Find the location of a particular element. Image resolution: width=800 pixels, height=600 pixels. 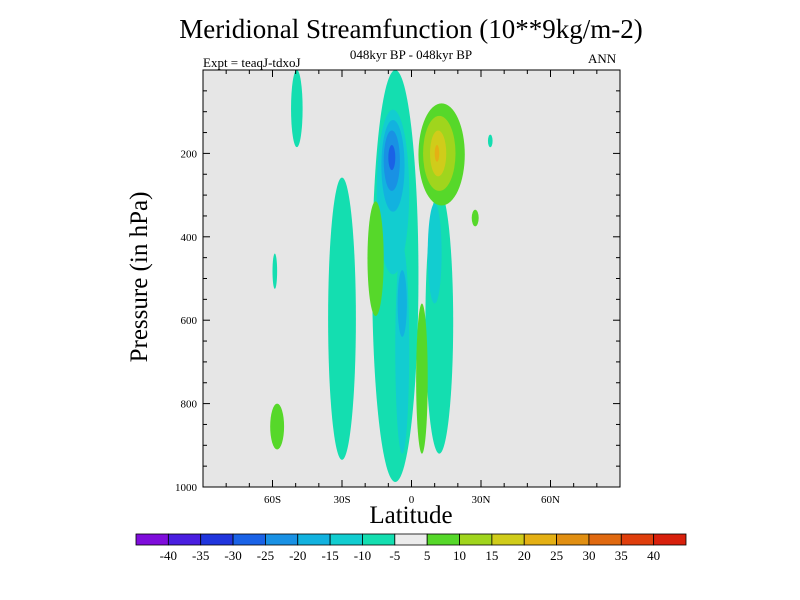

y-tick-label: 1000 is located at coordinates (186, 488).